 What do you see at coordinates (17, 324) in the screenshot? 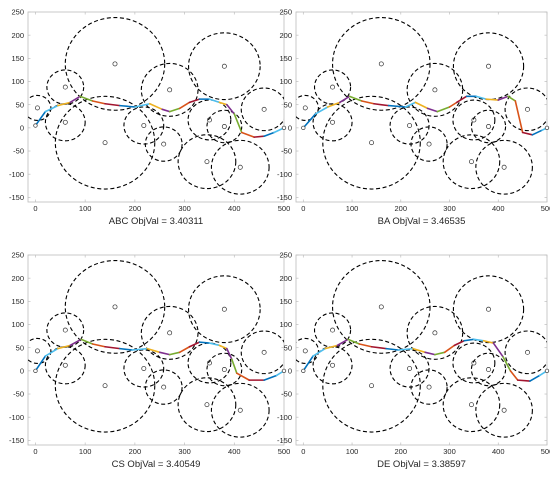
I see `y-tick-label: 100` at bounding box center [17, 324].